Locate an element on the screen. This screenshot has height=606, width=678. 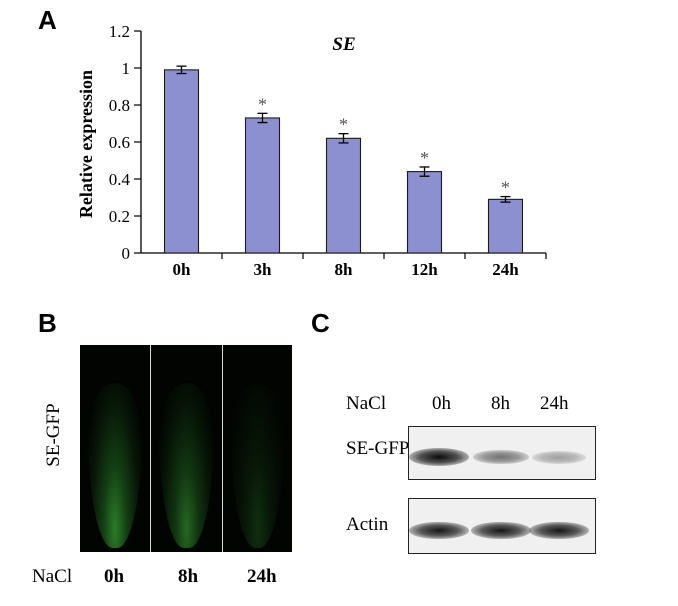
x-category-label: 0h is located at coordinates (182, 269).